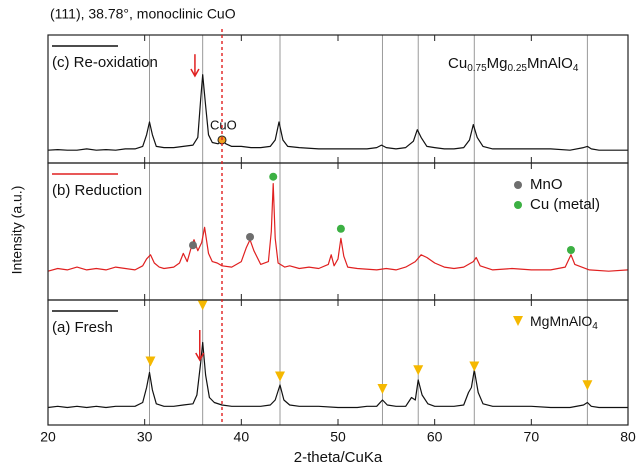 The width and height of the screenshot is (640, 470). What do you see at coordinates (532, 437) in the screenshot?
I see `x-tick-label: 70` at bounding box center [532, 437].